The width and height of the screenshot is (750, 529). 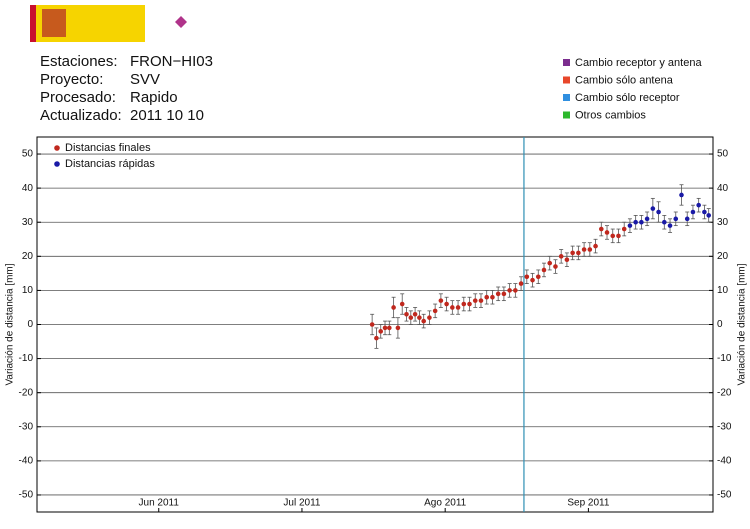 I want to click on field-label: Actualizado:, so click(x=81, y=115).